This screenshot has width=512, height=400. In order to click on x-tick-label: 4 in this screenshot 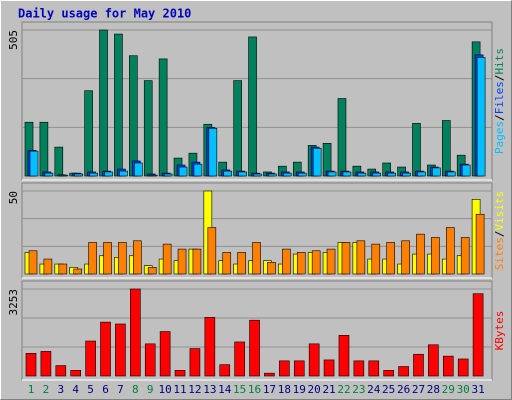, I will do `click(75, 389)`.